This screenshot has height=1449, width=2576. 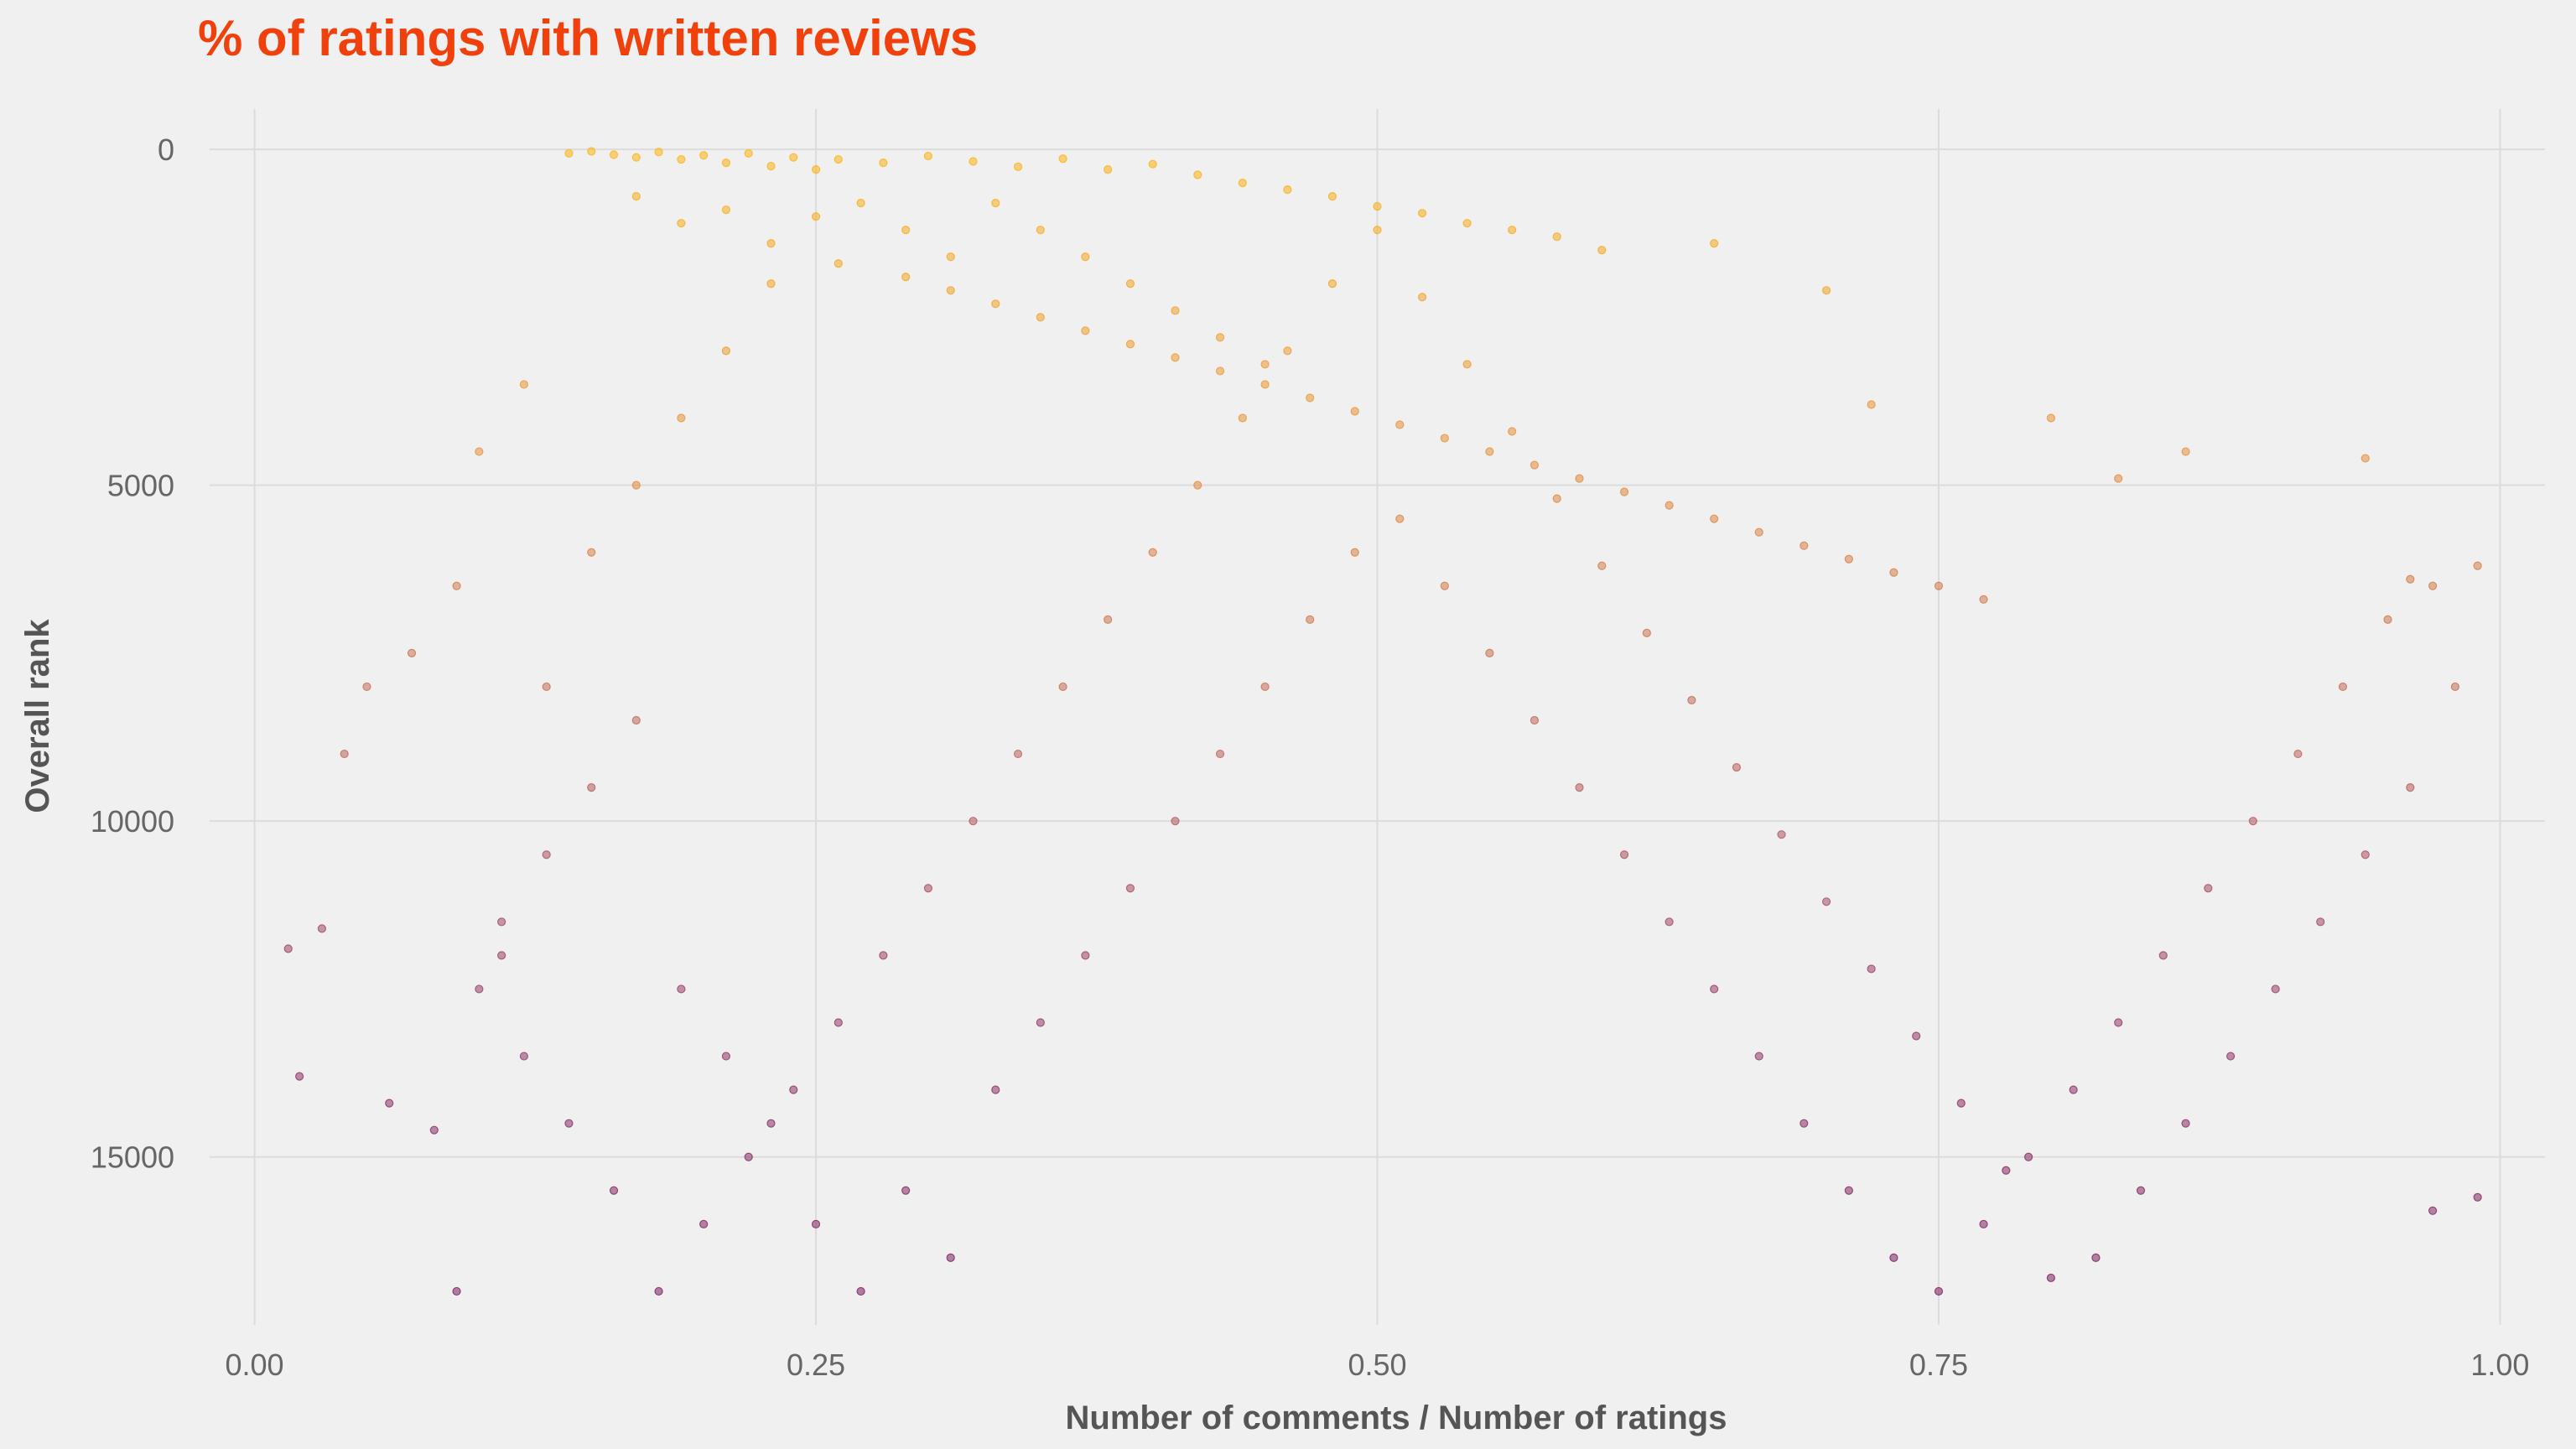 I want to click on y-tick-label: 0, so click(x=166, y=149).